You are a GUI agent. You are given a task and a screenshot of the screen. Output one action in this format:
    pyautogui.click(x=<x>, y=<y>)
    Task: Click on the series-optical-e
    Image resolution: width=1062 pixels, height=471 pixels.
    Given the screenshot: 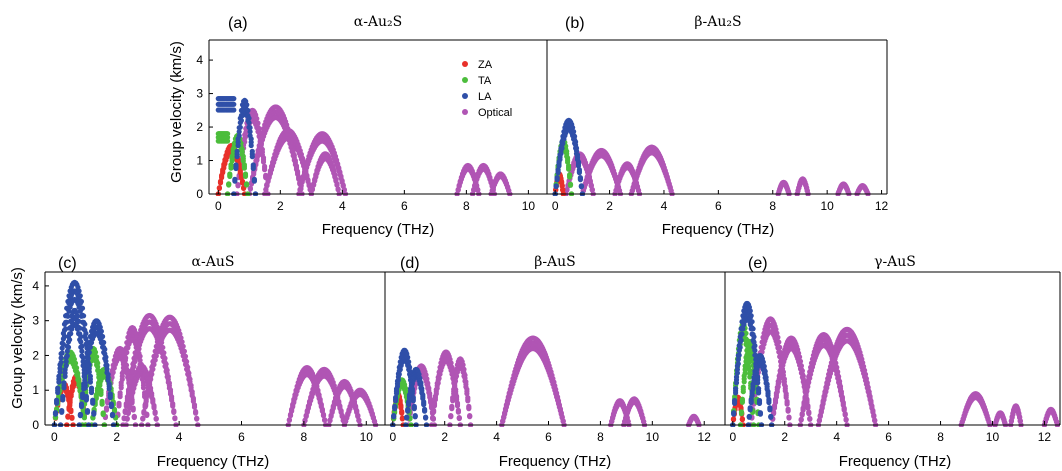 What is the action you would take?
    pyautogui.click(x=904, y=371)
    